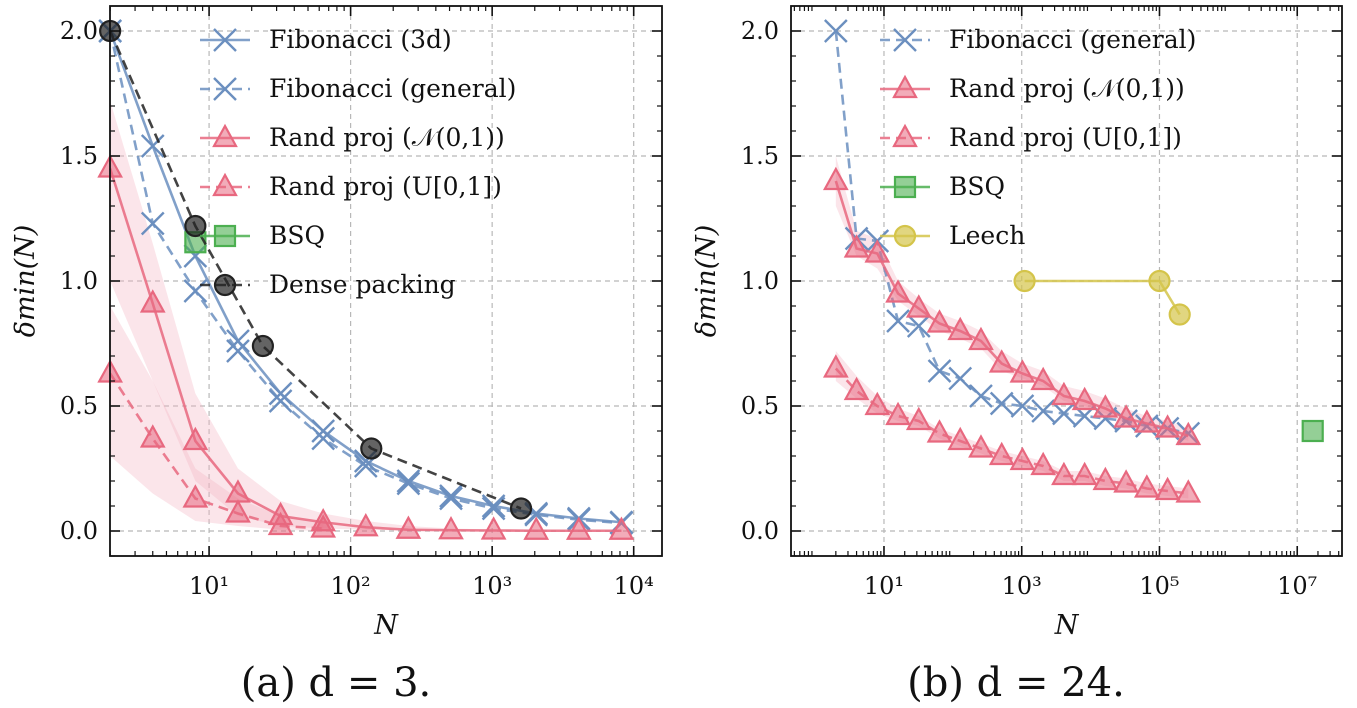 Image resolution: width=1357 pixels, height=708 pixels. I want to click on x-tick-label: 10¹, so click(209, 586).